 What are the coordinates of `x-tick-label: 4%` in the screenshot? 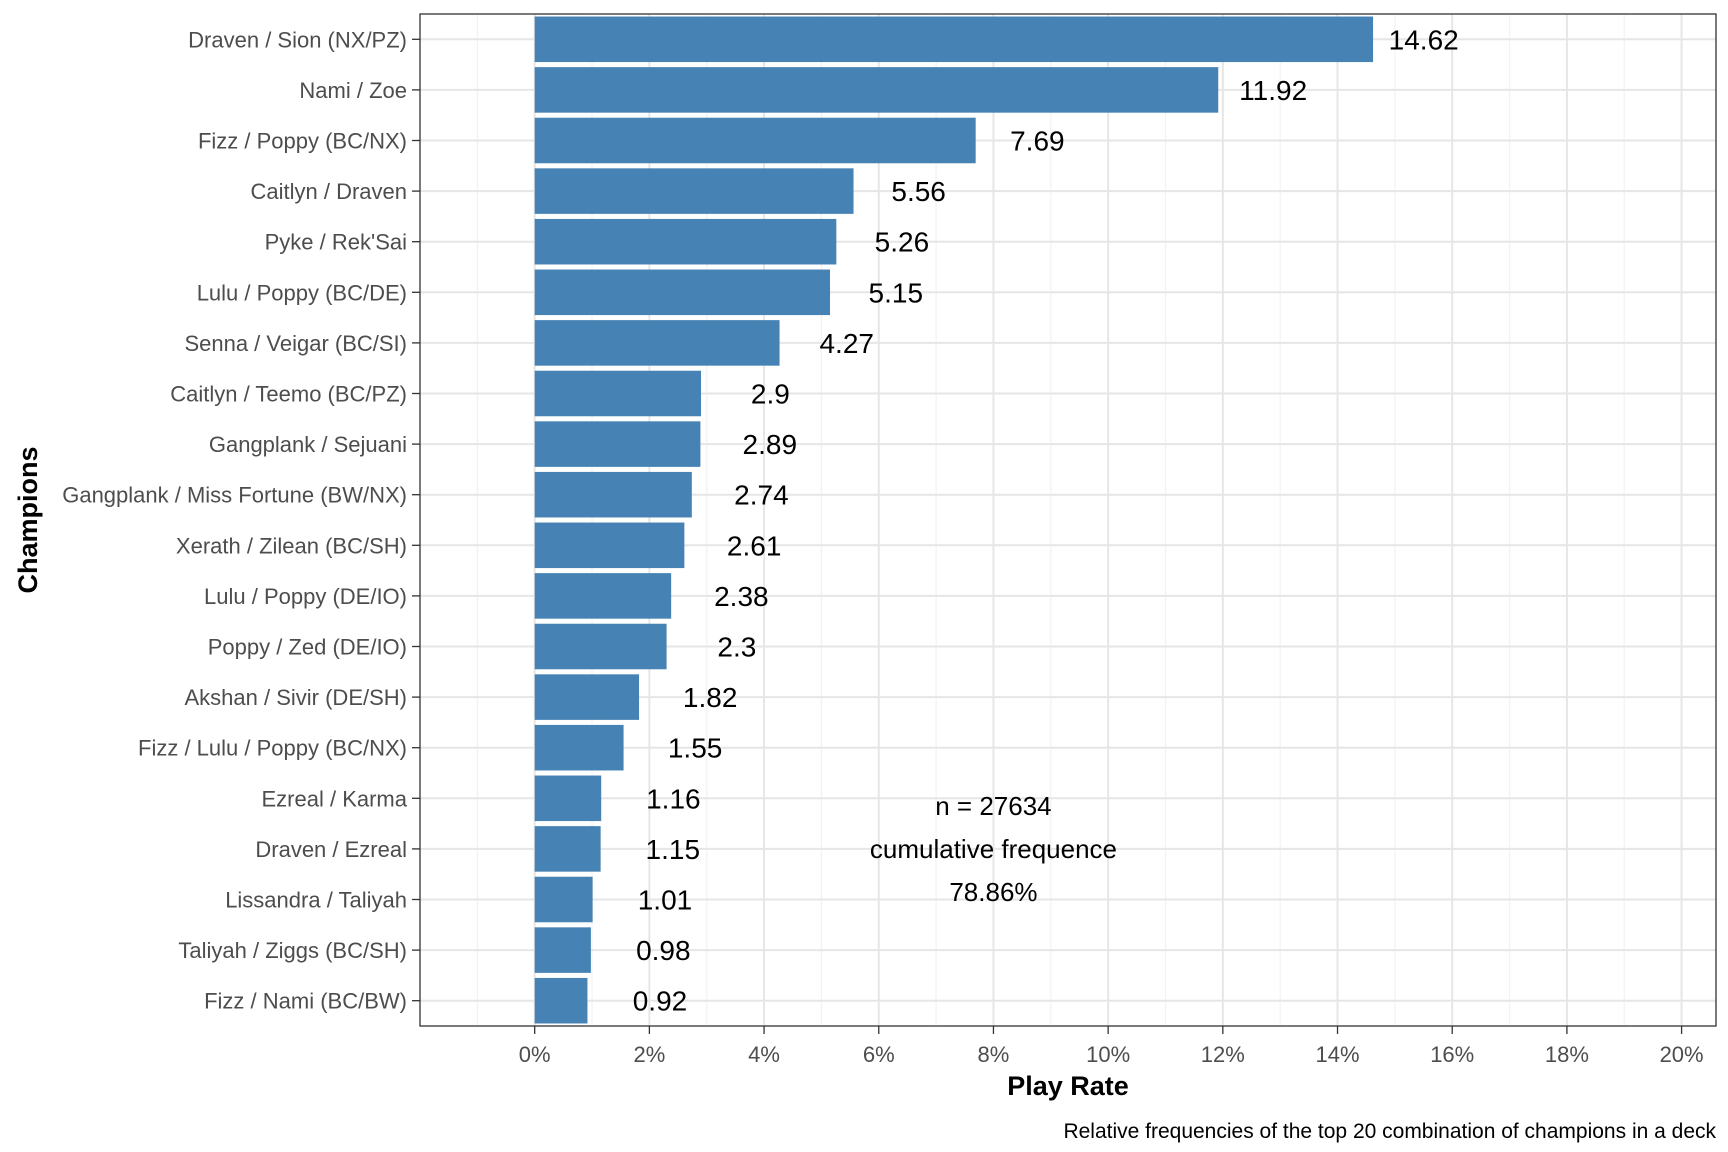 It's located at (764, 1054).